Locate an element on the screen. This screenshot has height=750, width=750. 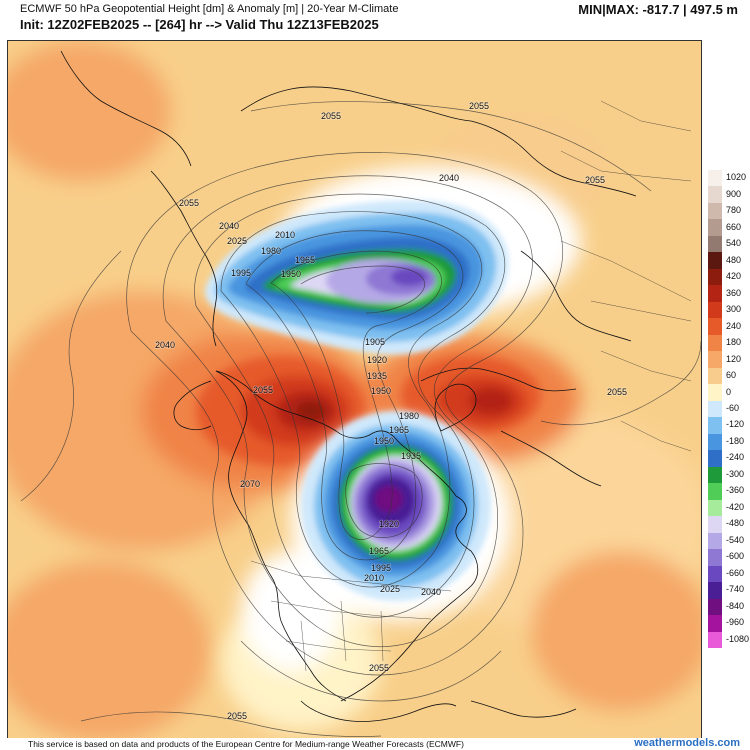
colorbar-tick-label: -840 is located at coordinates (735, 605).